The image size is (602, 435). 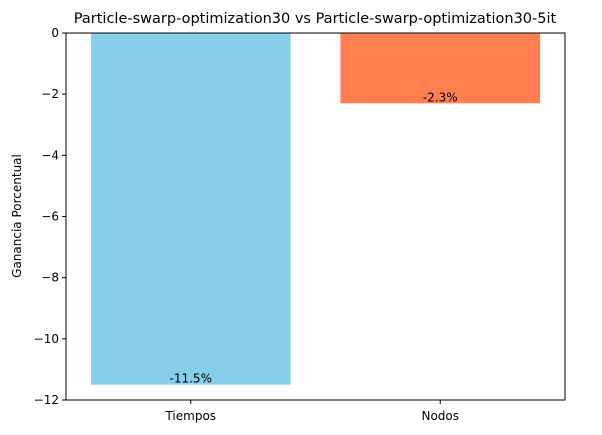 I want to click on y-ticks-group: 0 −2 −4 −6 −8 −10 −12, so click(x=50, y=216).